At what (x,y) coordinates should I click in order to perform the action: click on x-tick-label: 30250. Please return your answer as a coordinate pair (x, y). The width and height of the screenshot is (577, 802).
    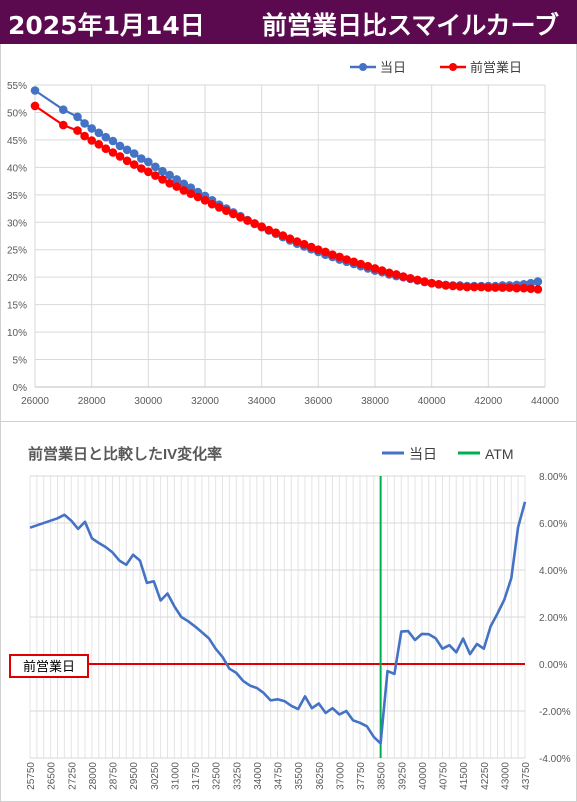
    Looking at the image, I should click on (155, 776).